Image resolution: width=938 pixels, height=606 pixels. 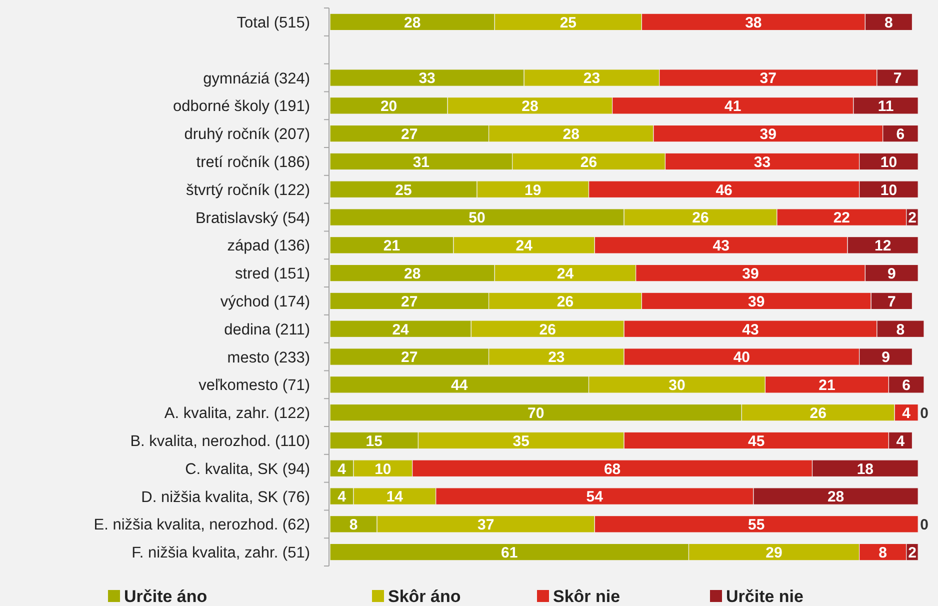 I want to click on legend-label: Skôr áno, so click(x=424, y=596).